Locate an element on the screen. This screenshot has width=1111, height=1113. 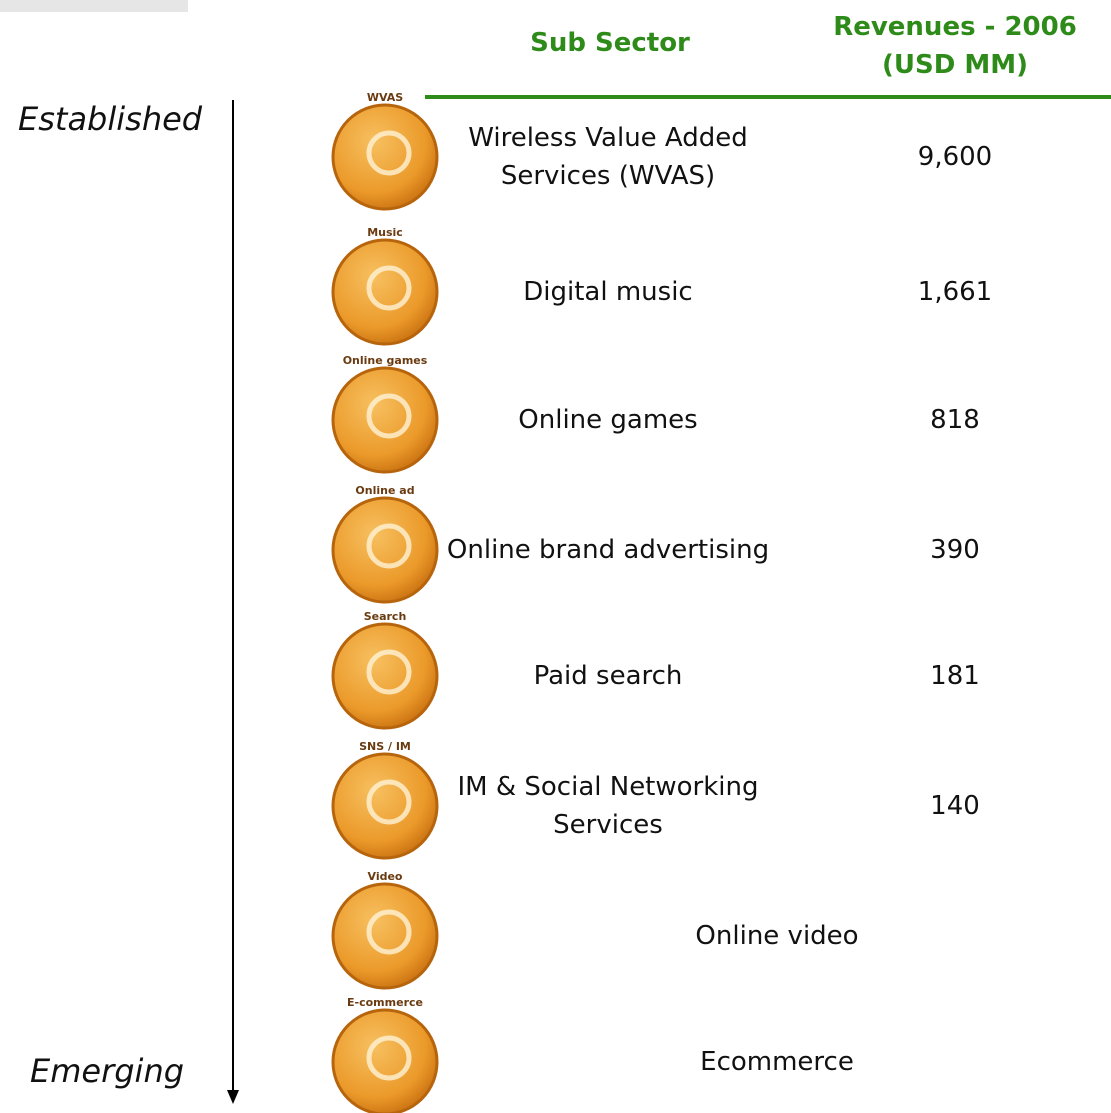
revenues-header-line: Revenues - 2006 is located at coordinates (955, 27).